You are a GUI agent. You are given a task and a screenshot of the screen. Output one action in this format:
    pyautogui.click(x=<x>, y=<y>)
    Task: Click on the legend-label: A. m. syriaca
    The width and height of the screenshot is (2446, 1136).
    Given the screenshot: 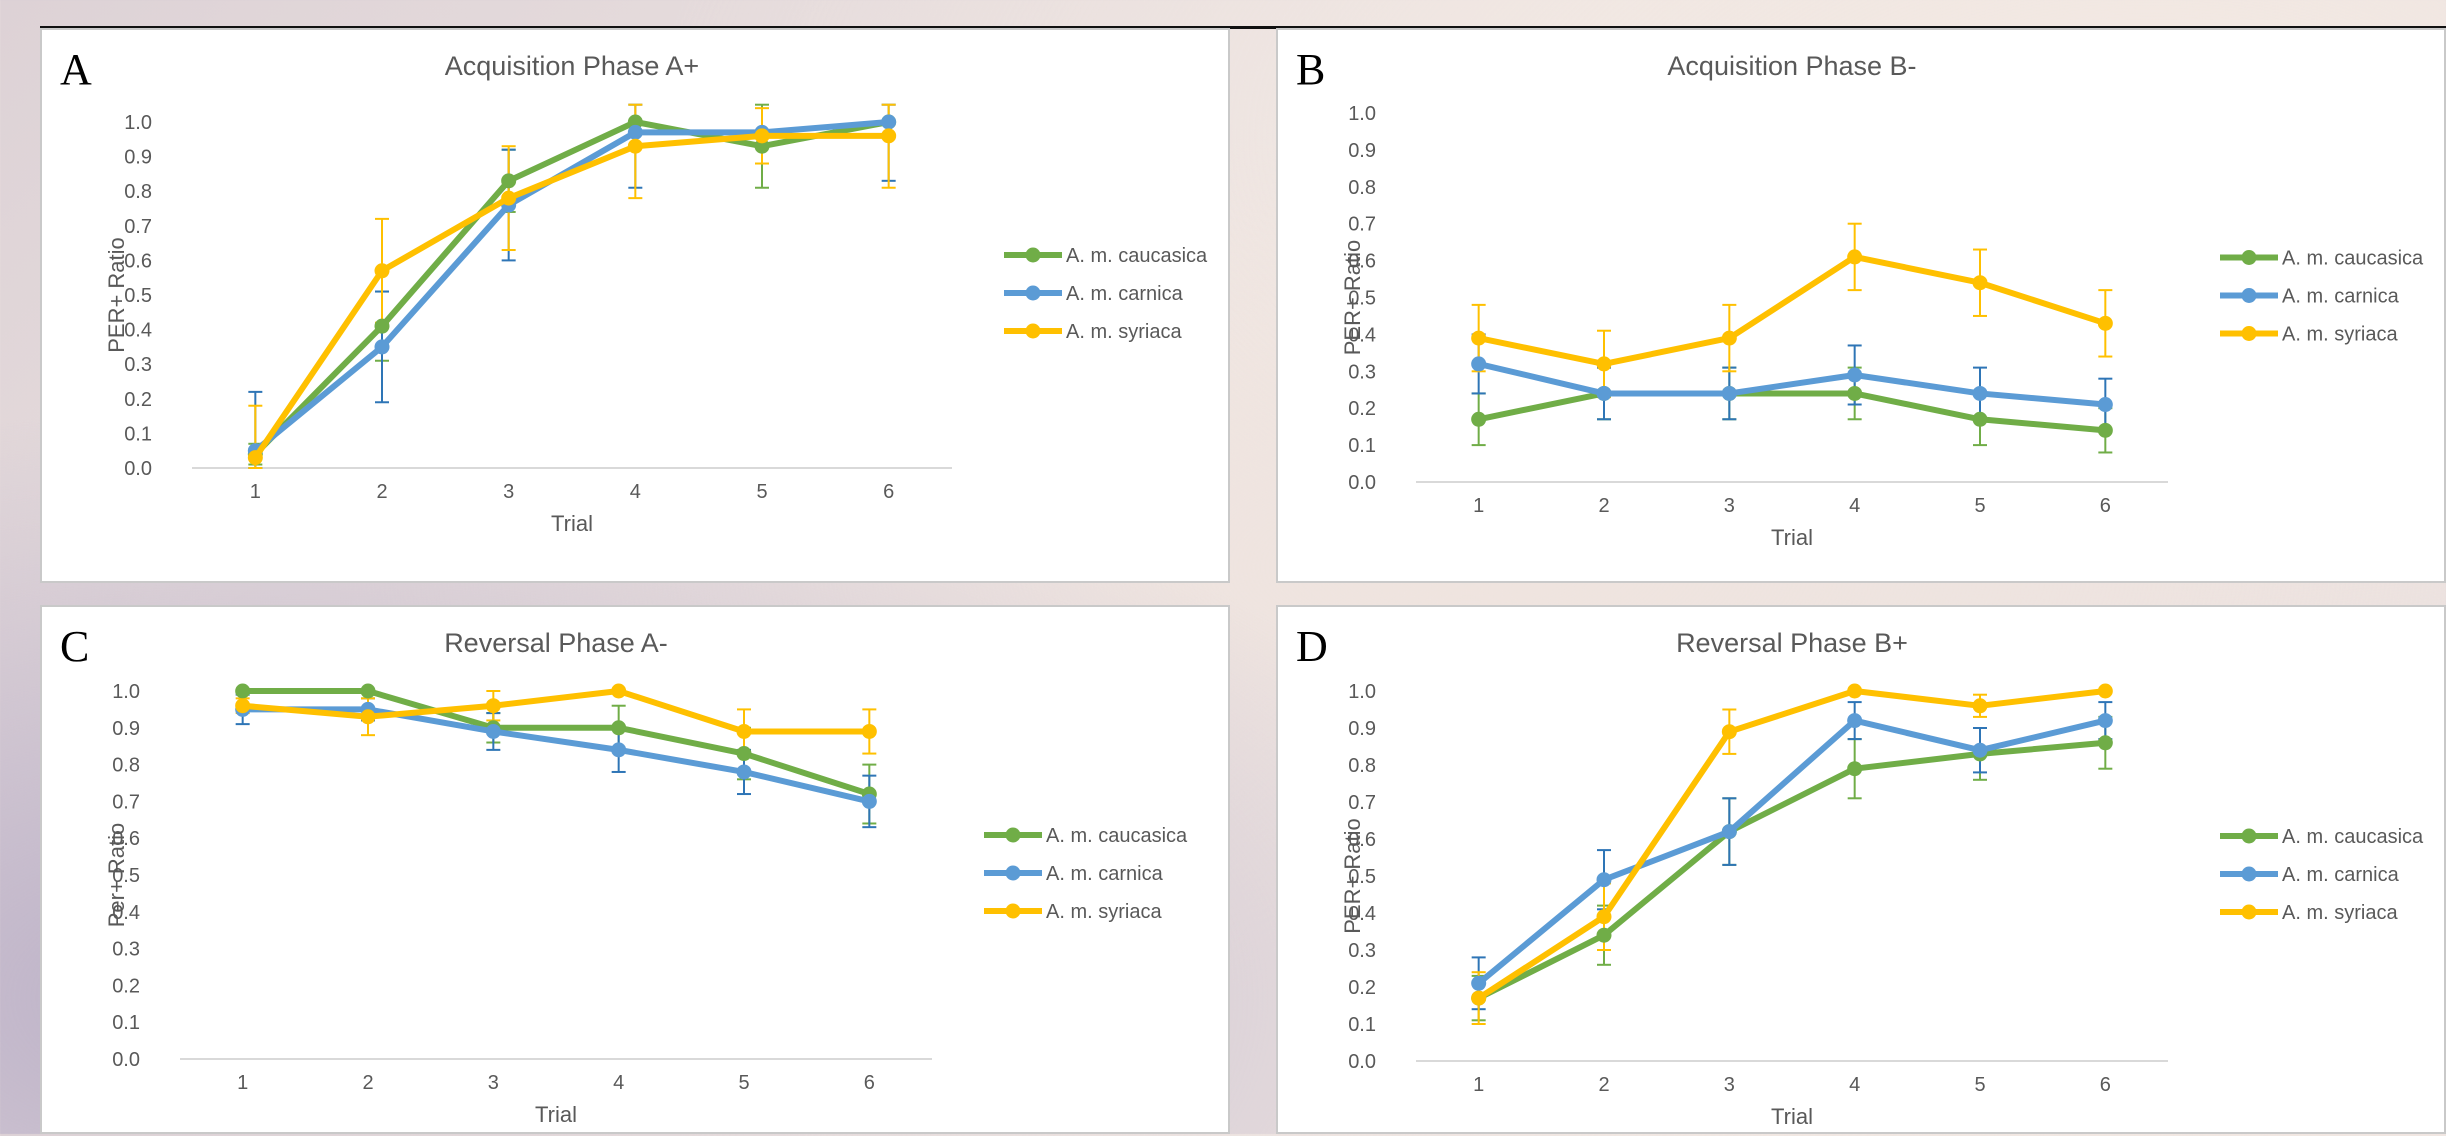 What is the action you would take?
    pyautogui.click(x=2340, y=335)
    